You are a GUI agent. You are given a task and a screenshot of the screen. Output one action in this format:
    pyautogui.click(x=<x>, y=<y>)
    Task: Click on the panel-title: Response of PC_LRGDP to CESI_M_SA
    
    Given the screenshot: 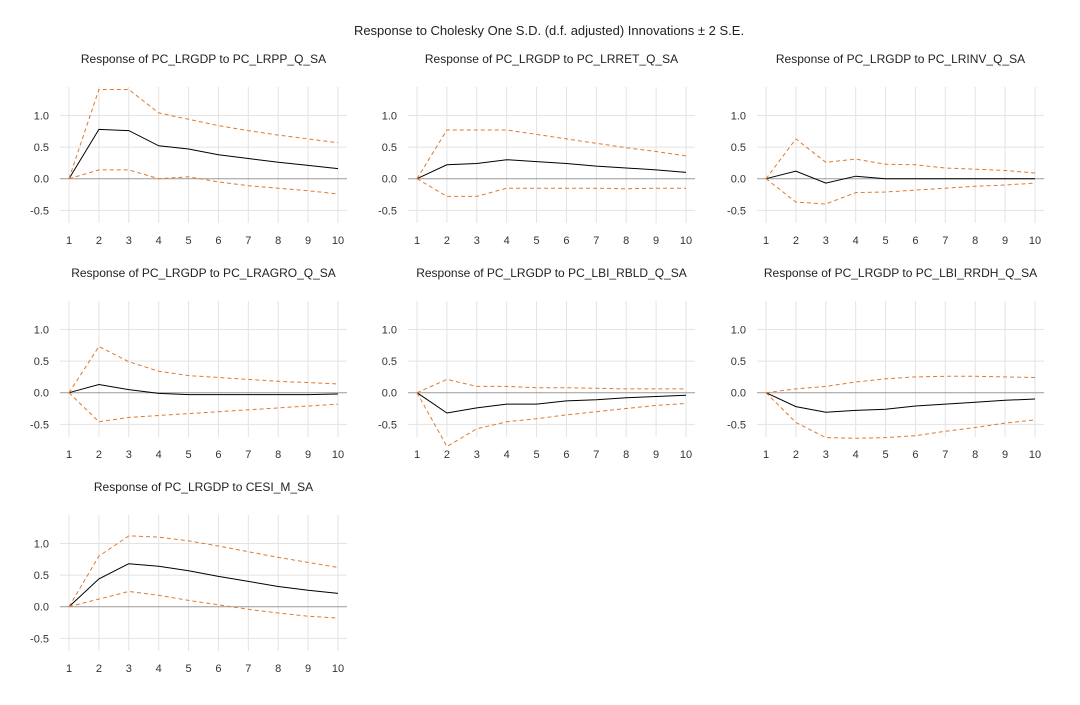 What is the action you would take?
    pyautogui.click(x=203, y=487)
    